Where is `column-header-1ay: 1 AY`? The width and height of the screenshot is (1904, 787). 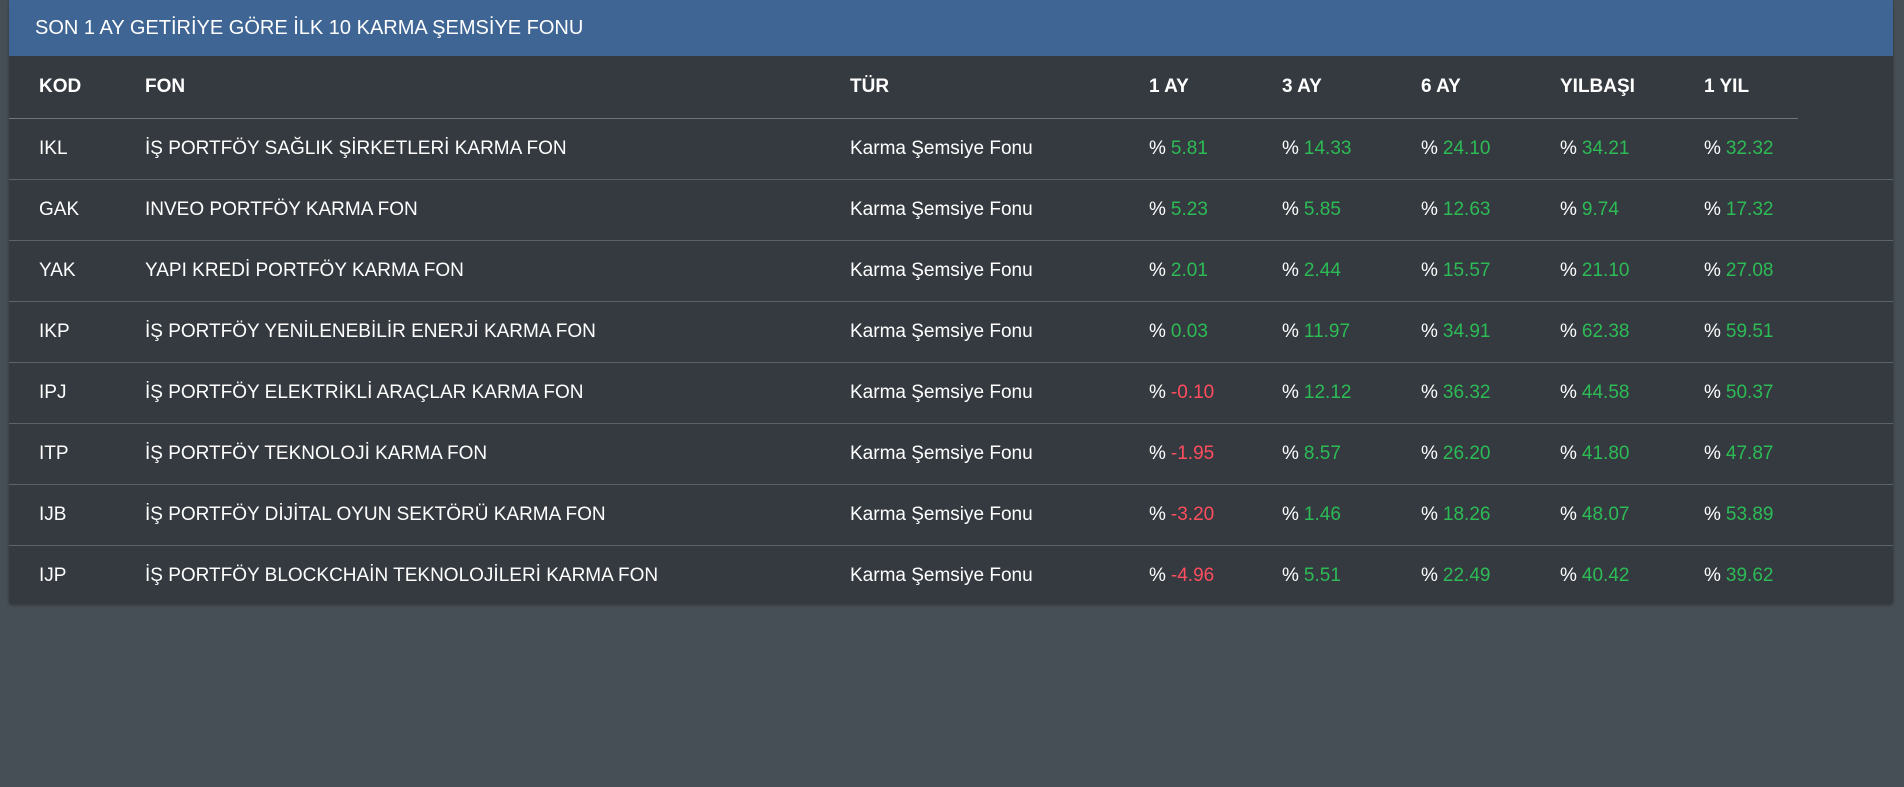
column-header-1ay: 1 AY is located at coordinates (1185, 87).